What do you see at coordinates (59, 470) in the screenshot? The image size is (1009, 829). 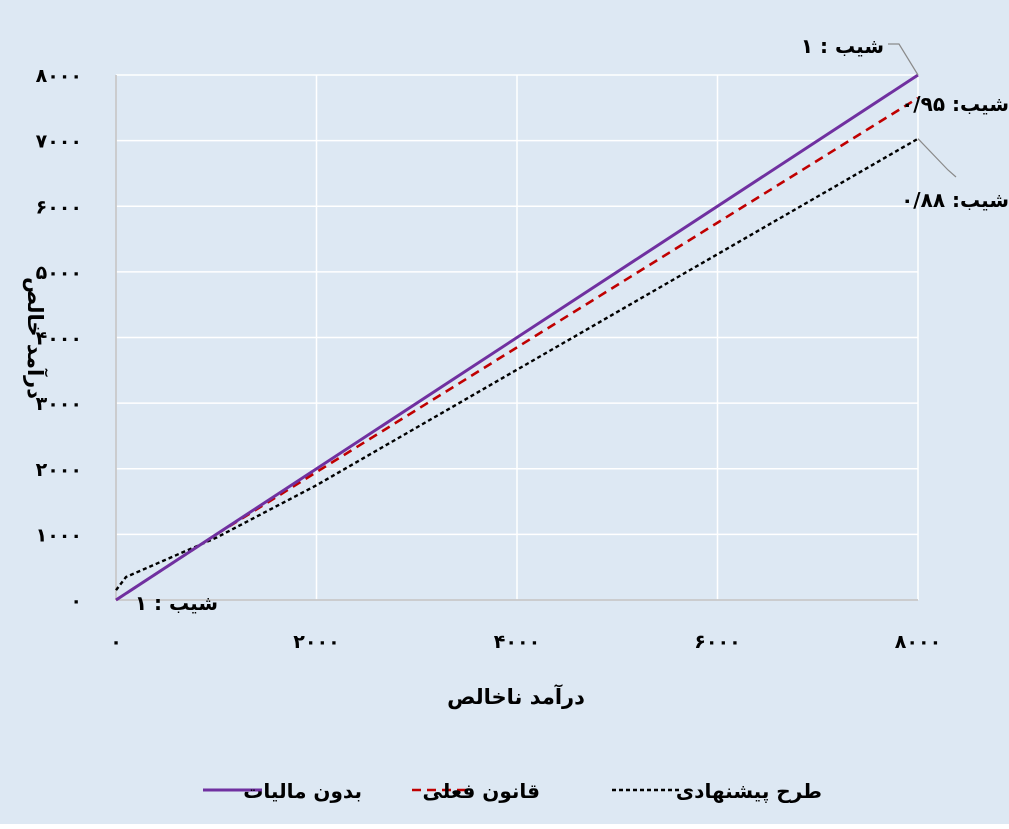 I see `y-tick-label: ۲۰۰۰` at bounding box center [59, 470].